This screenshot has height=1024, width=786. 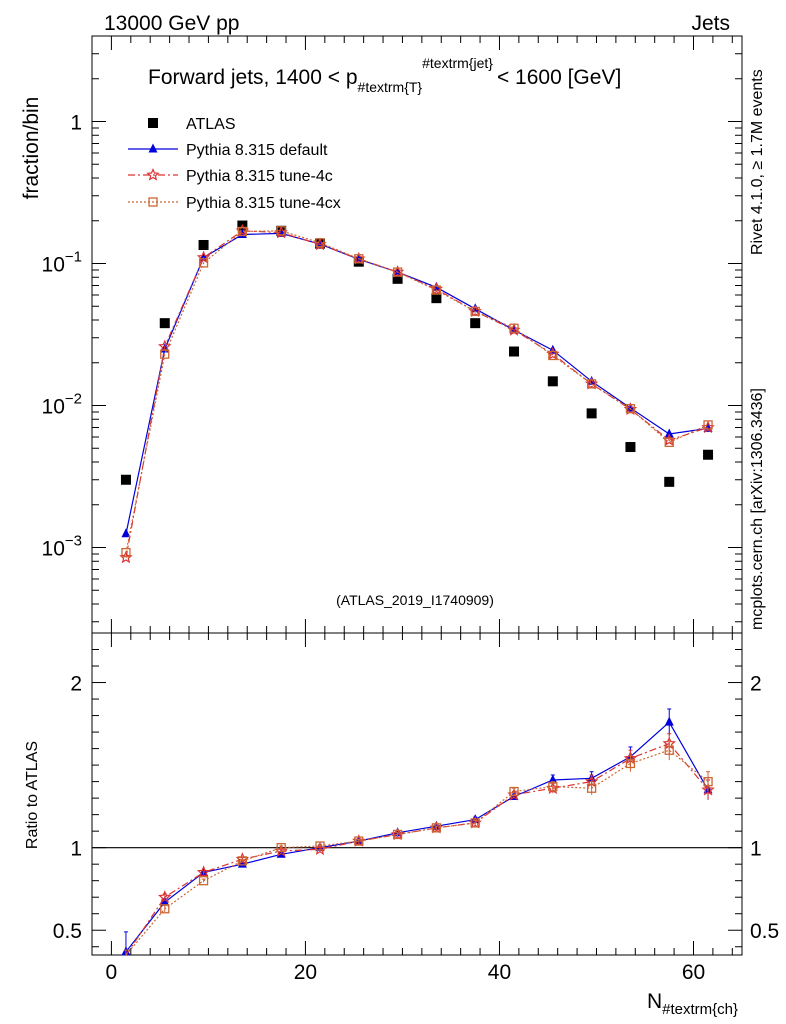 I want to click on title-prefix: Forward jets, 1400 < p, so click(x=253, y=77).